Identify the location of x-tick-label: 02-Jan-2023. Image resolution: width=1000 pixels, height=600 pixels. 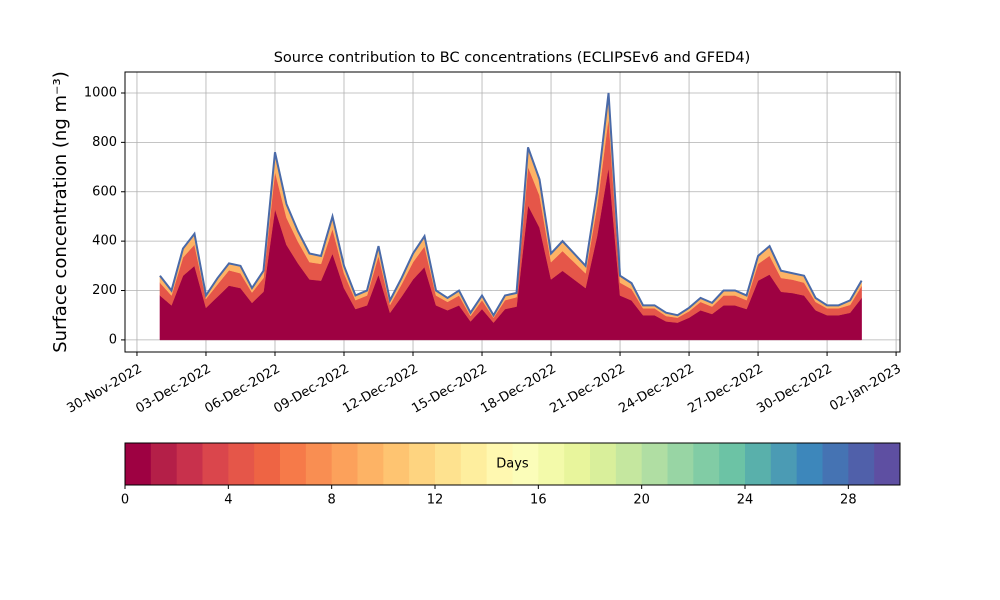
(865, 388).